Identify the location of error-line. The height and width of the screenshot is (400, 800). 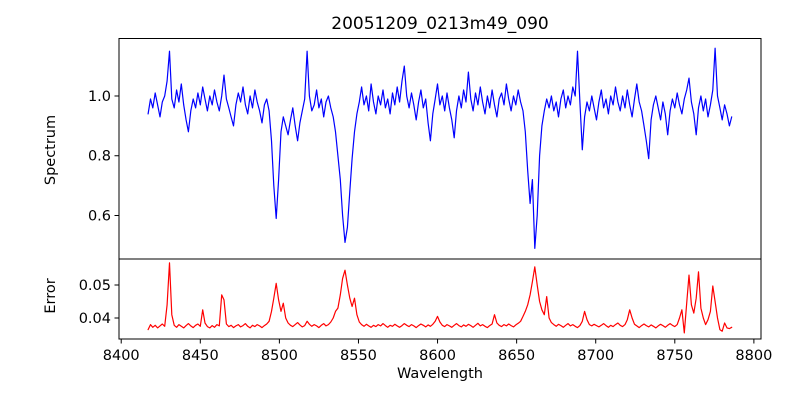
(440, 298).